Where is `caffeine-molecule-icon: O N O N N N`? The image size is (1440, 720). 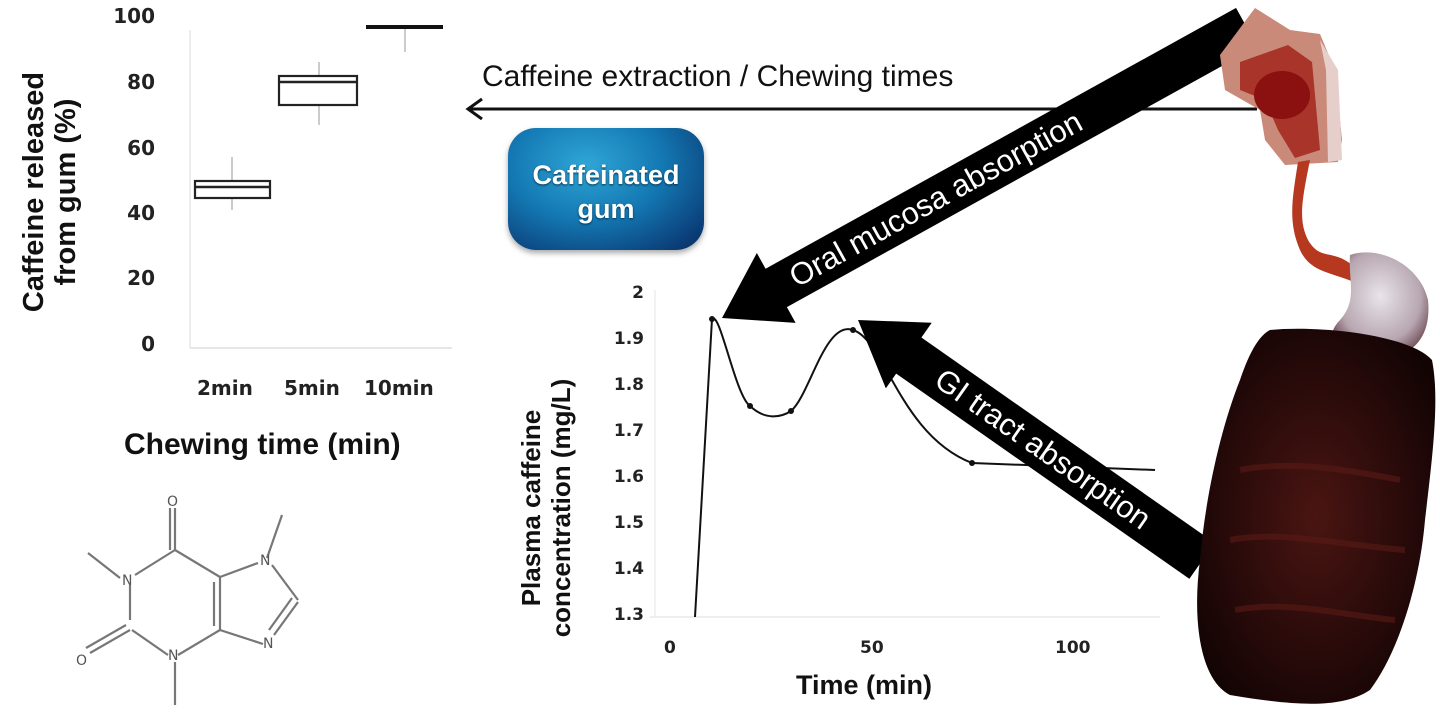 caffeine-molecule-icon: O N O N N N is located at coordinates (187, 599).